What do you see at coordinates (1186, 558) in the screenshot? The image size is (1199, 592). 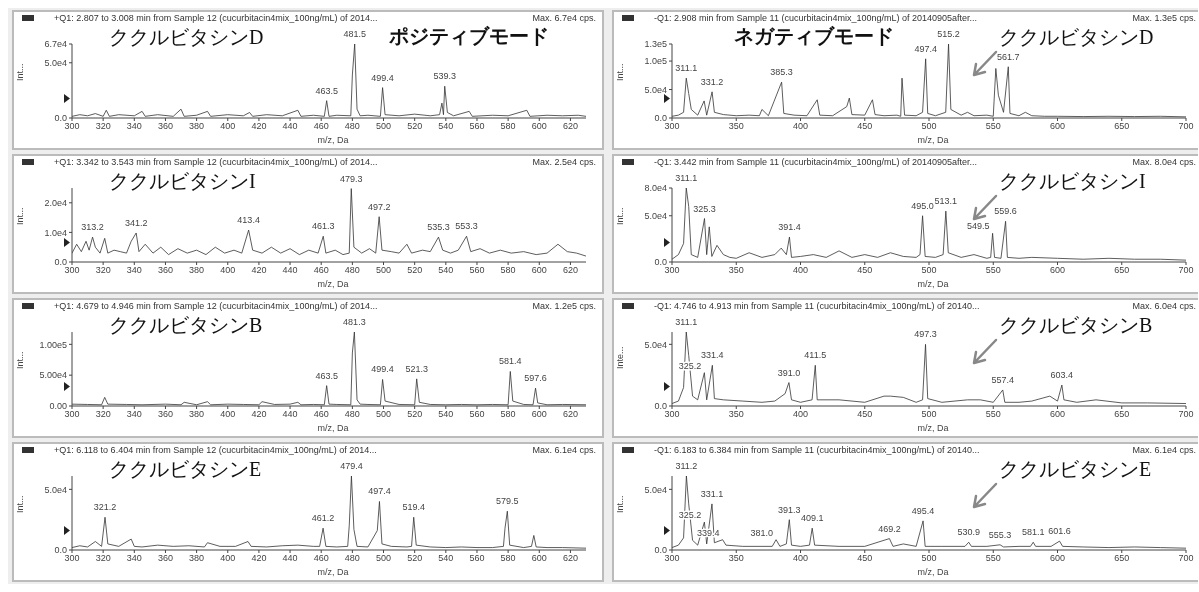 I see `x-tick-label: 700` at bounding box center [1186, 558].